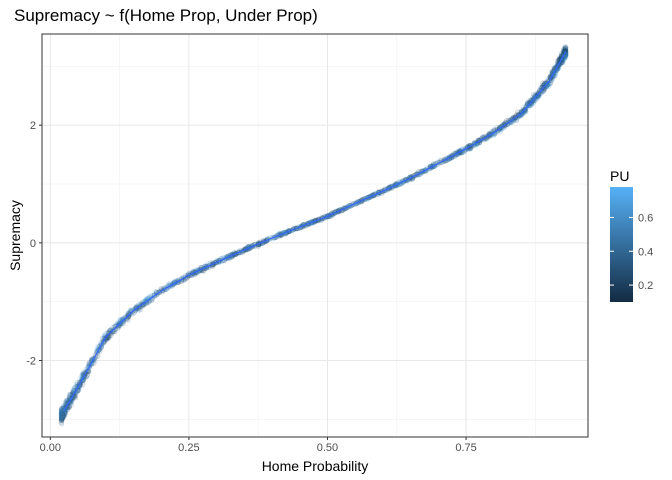  Describe the element at coordinates (631, 235) in the screenshot. I see `legend: PU 0.2 0.4 0.6` at that location.